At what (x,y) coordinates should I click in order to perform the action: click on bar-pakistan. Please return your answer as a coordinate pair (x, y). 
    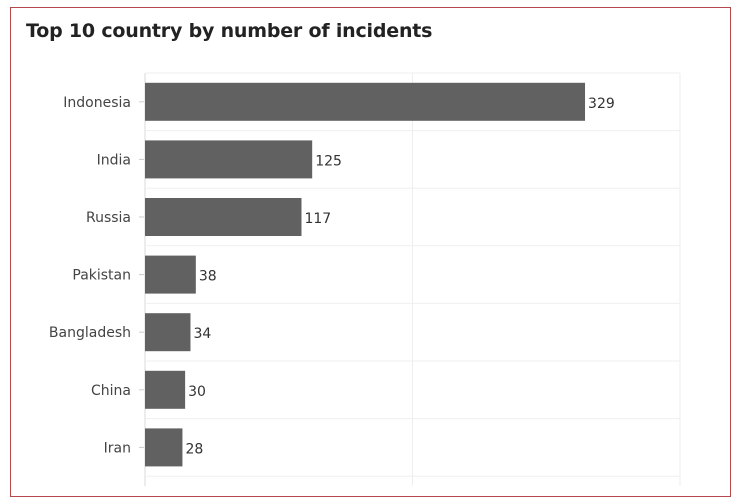
    Looking at the image, I should click on (170, 274).